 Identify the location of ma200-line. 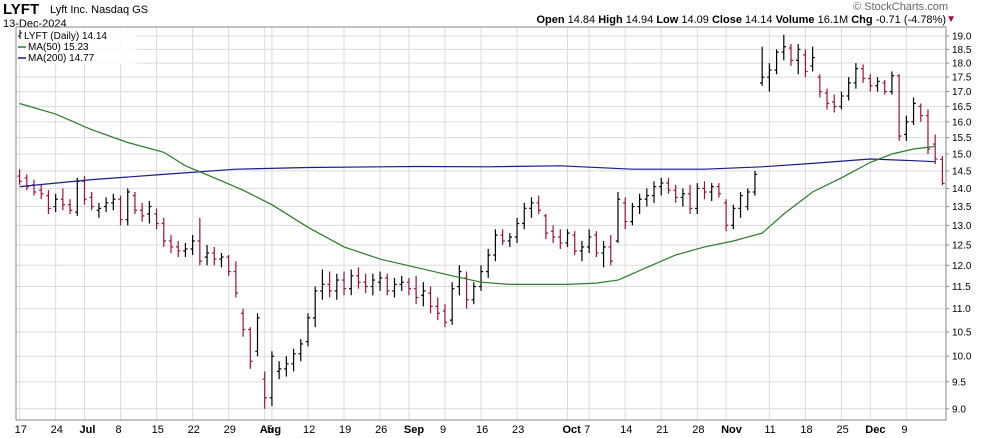
(477, 173).